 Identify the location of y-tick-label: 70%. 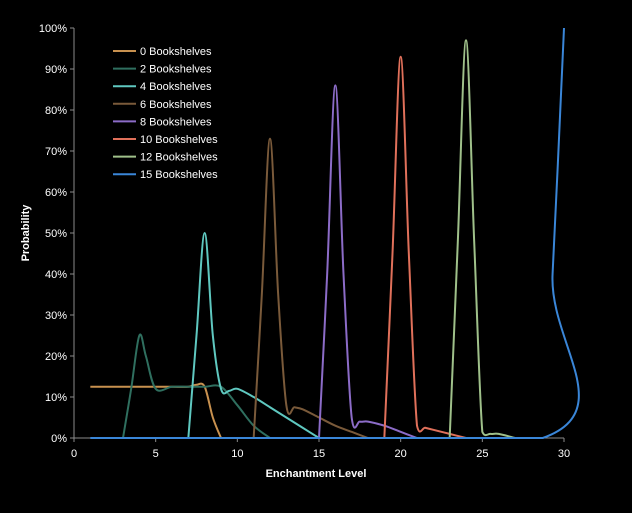
(56, 152).